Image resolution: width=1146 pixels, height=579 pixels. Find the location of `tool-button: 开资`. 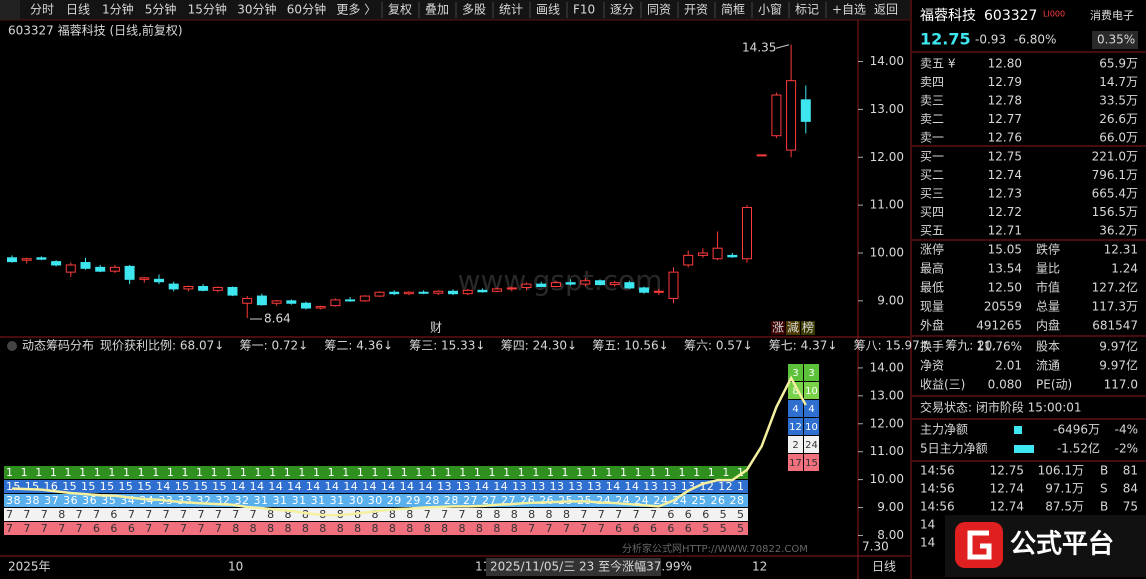

tool-button: 开资 is located at coordinates (696, 10).